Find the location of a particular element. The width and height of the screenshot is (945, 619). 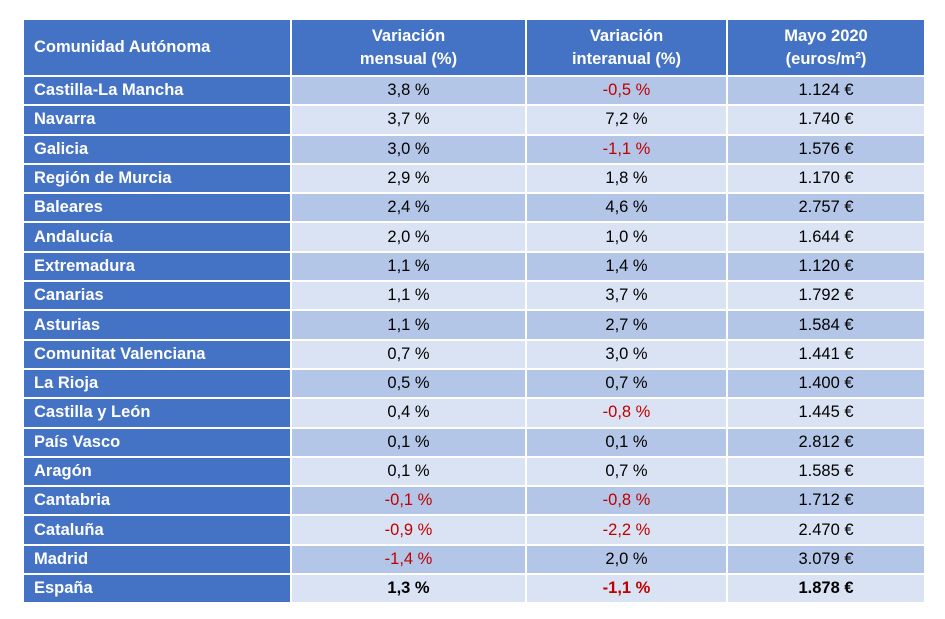

header-annual-line2: interanual (%) is located at coordinates (626, 58).